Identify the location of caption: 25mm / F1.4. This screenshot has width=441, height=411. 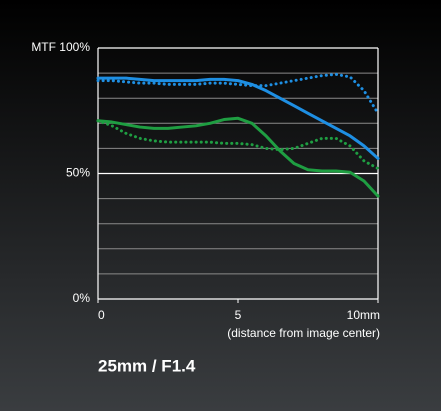
(147, 365).